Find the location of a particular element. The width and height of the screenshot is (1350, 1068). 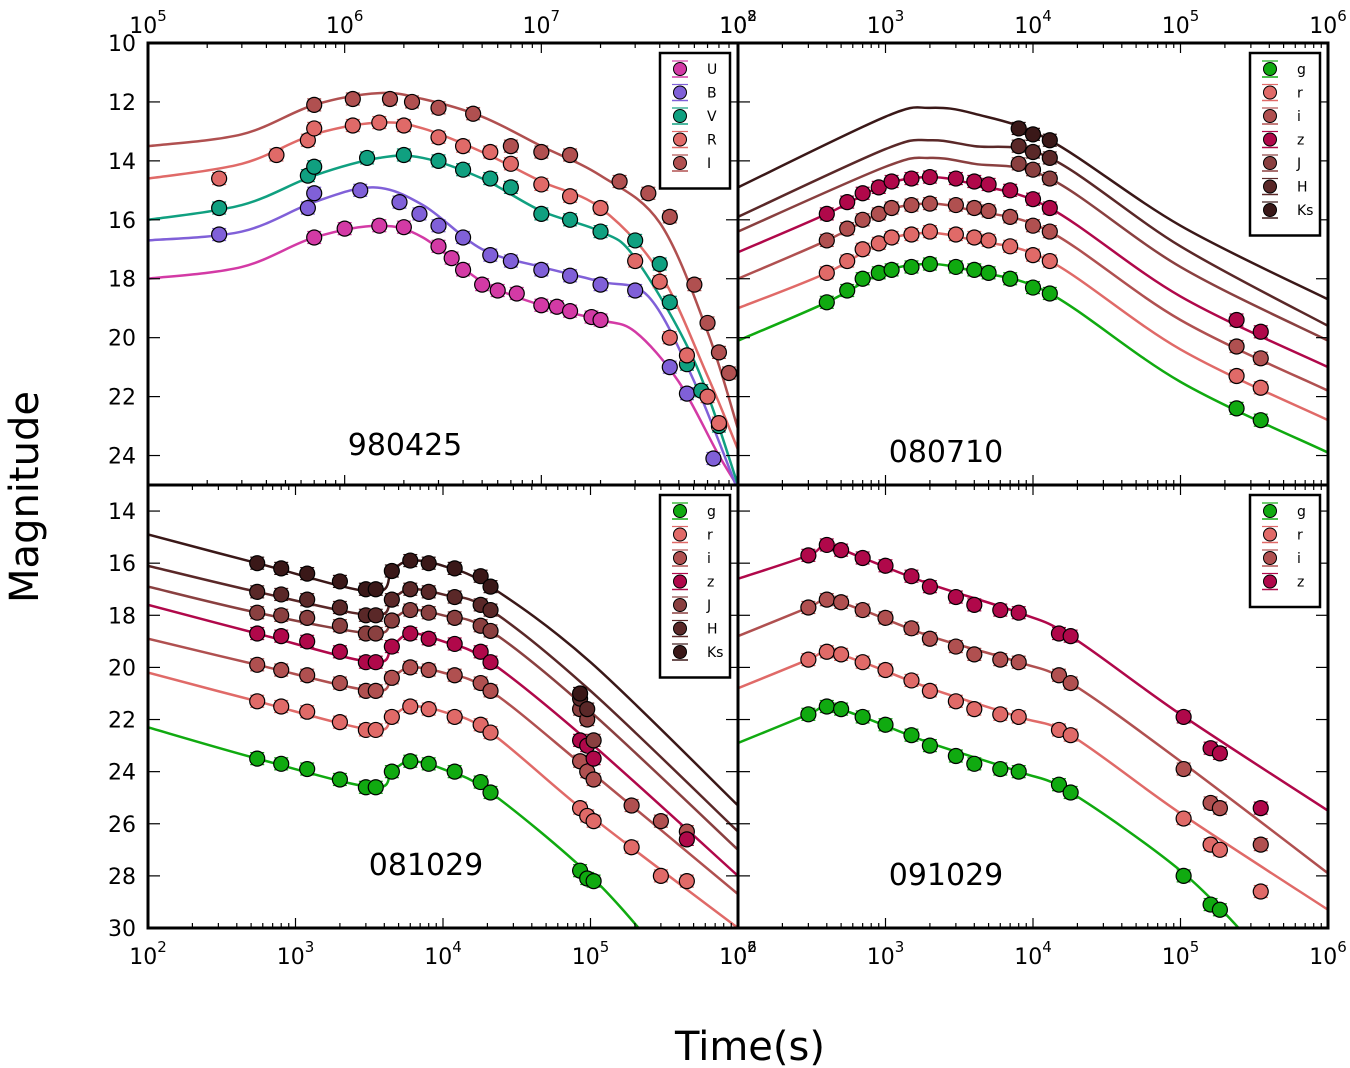

y-tick-label: 16 is located at coordinates (122, 221).